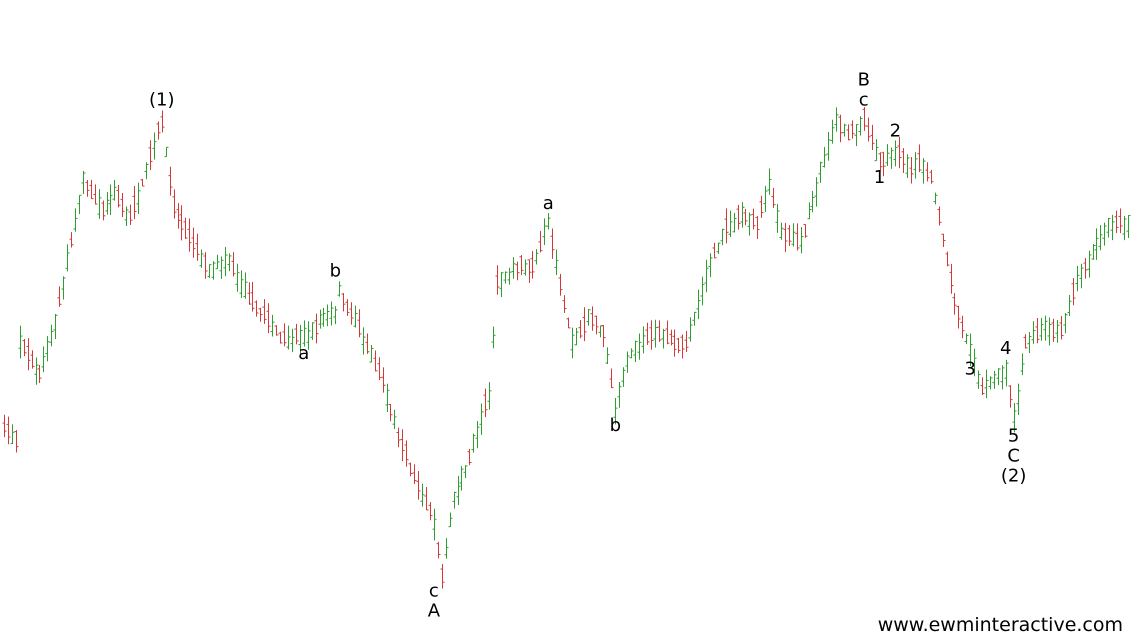 The height and width of the screenshot is (642, 1131). Describe the element at coordinates (879, 177) in the screenshot. I see `wave-label: 1` at that location.